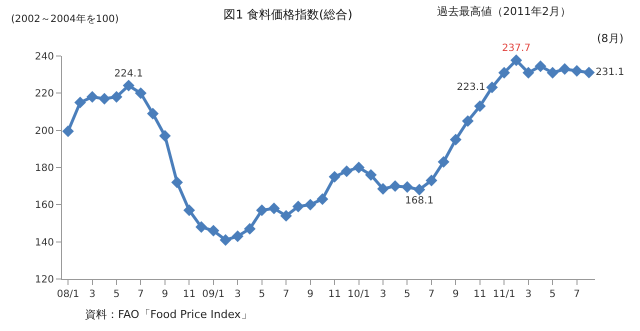  I want to click on x-tick-label: 09/1, so click(213, 294).